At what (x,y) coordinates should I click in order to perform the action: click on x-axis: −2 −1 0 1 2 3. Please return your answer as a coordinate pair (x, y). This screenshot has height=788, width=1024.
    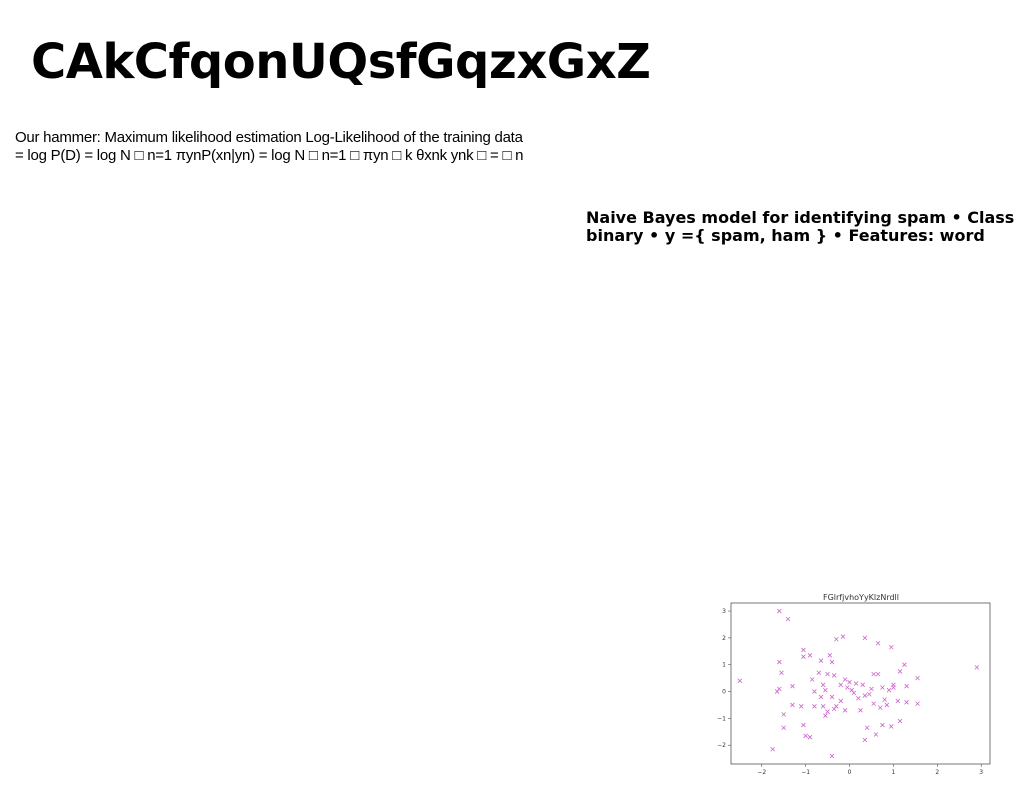
    Looking at the image, I should click on (870, 770).